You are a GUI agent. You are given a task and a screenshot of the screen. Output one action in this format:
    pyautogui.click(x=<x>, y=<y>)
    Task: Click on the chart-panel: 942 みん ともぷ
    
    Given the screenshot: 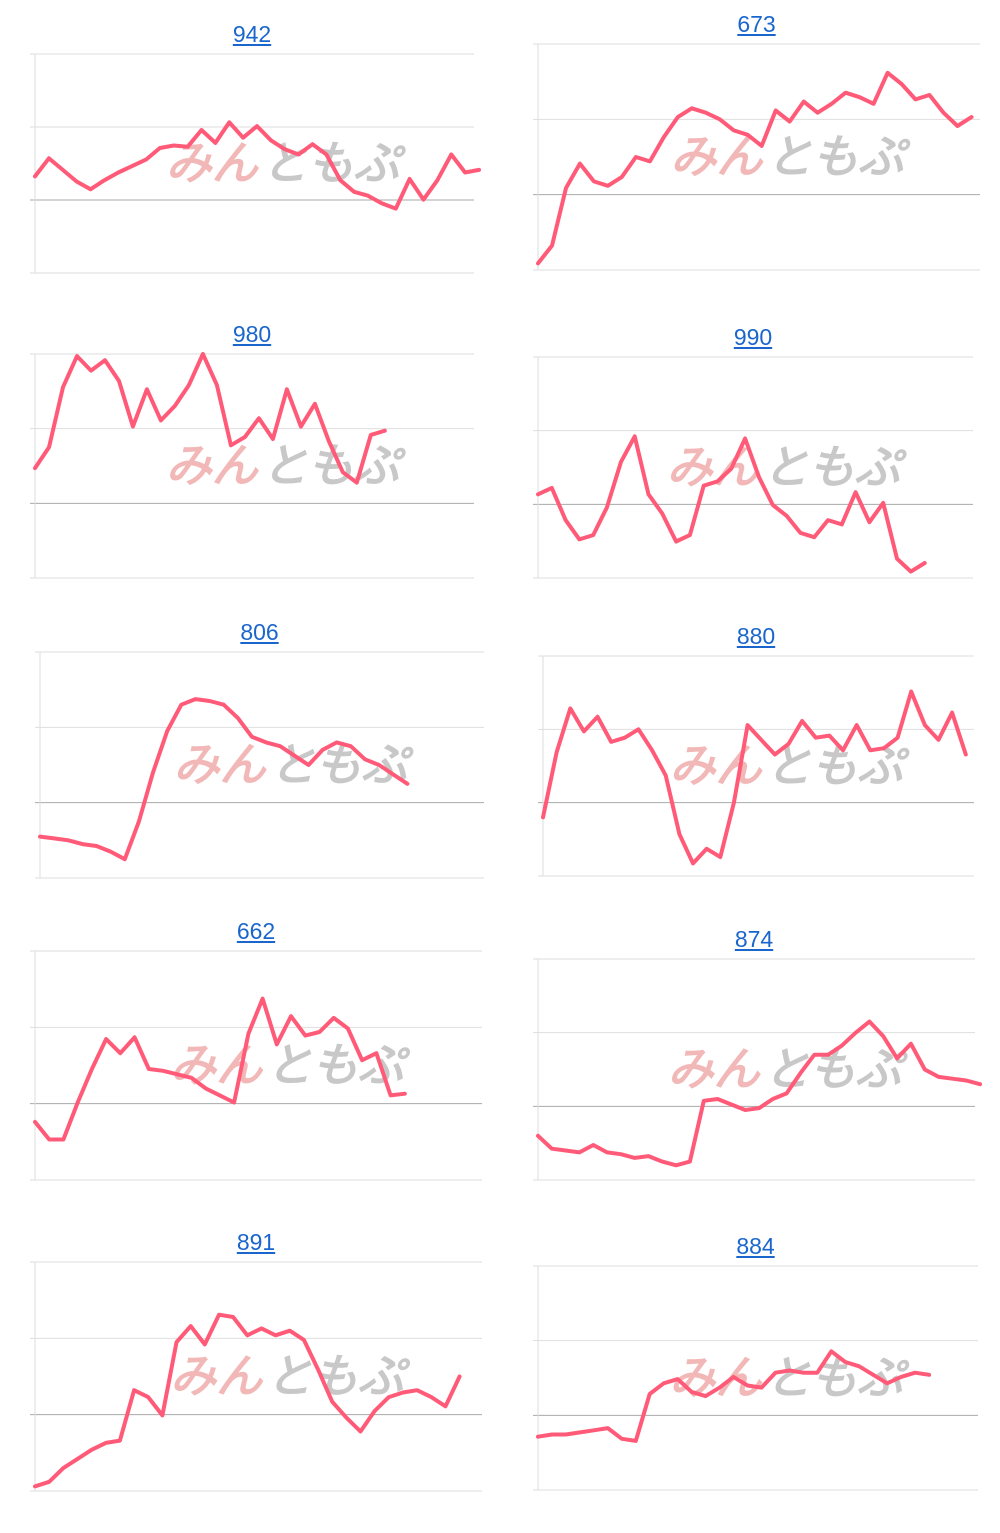 What is the action you would take?
    pyautogui.click(x=252, y=167)
    